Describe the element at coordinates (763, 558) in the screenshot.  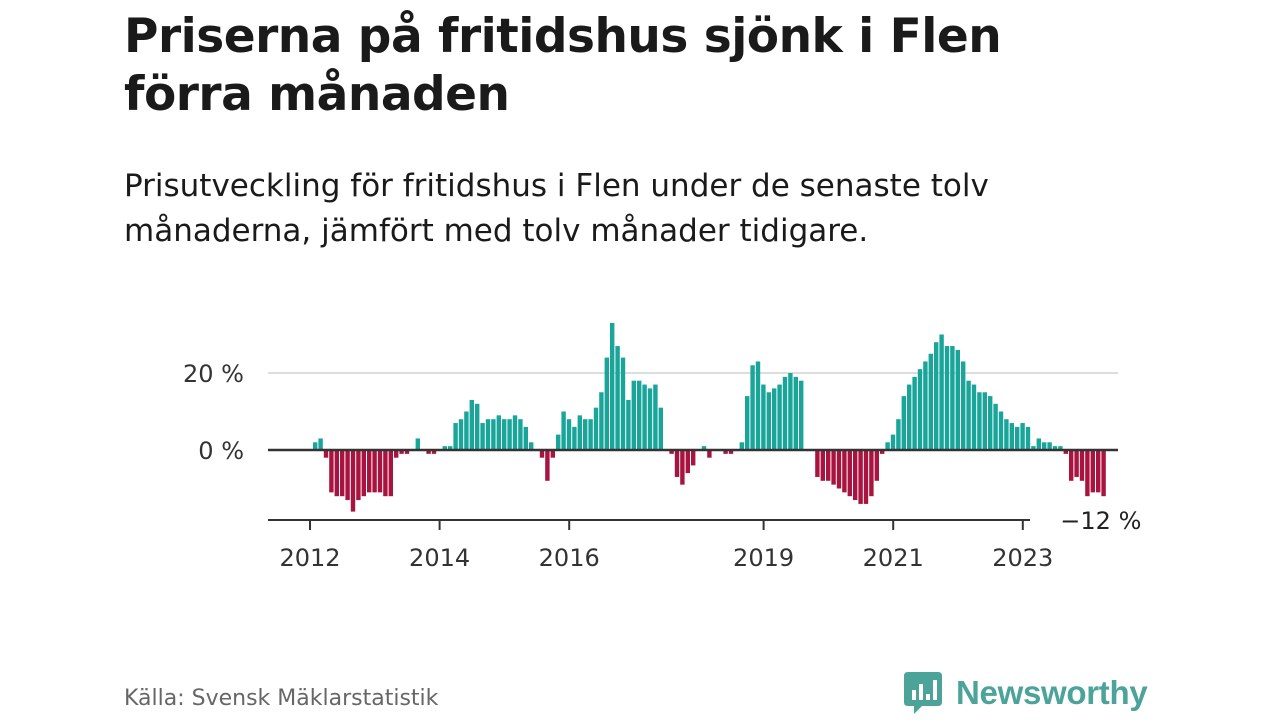
I see `x-tick-label: 2019` at that location.